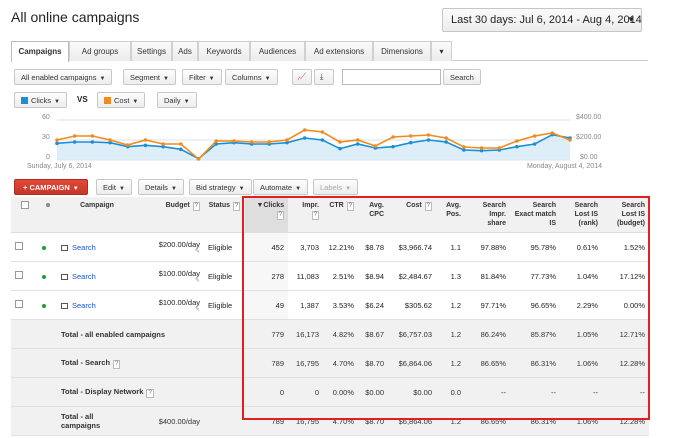  I want to click on status-filter-dropdown: All enabled campaigns ▼, so click(63, 77).